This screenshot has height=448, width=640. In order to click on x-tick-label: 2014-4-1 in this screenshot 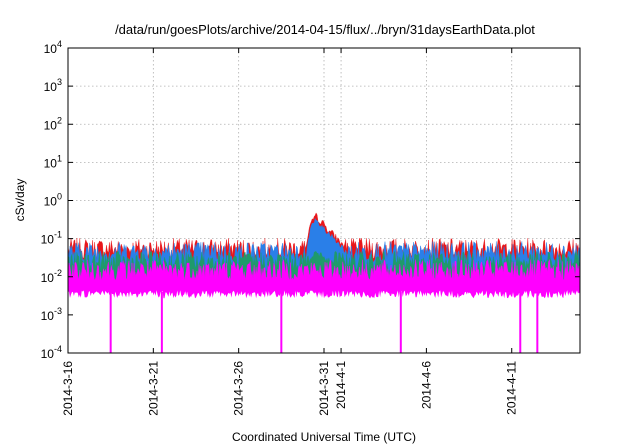, I will do `click(341, 385)`.